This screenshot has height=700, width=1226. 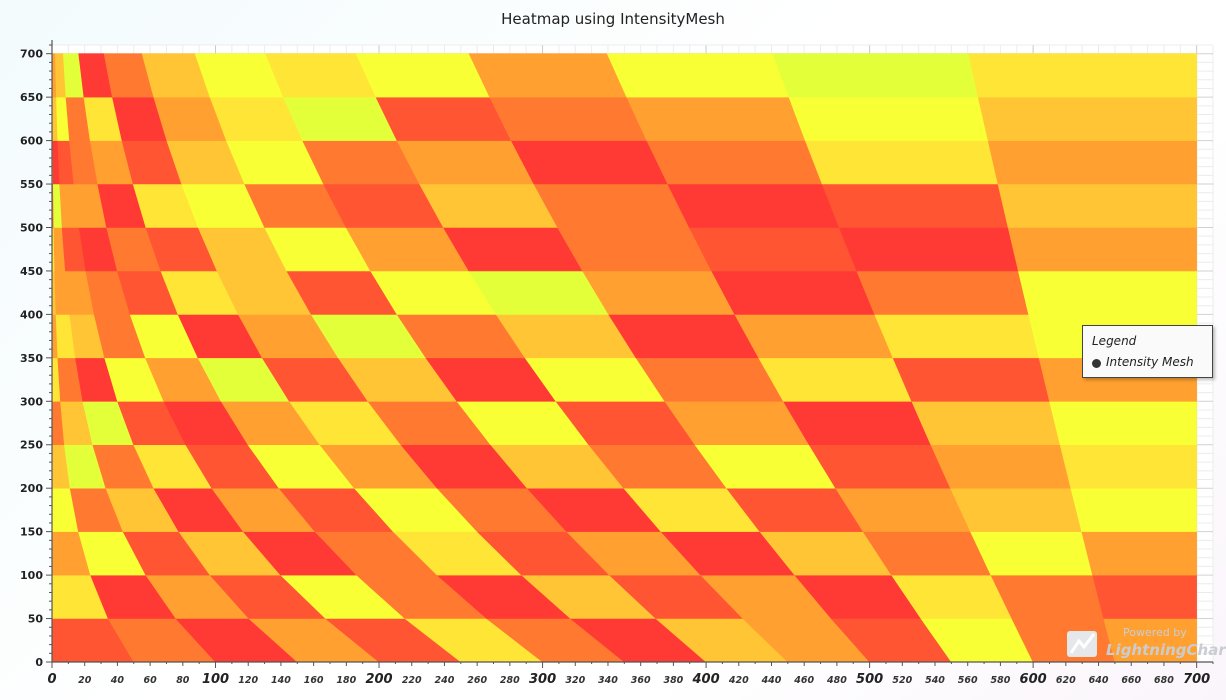 I want to click on x-minor-tick-label: 480, so click(x=836, y=680).